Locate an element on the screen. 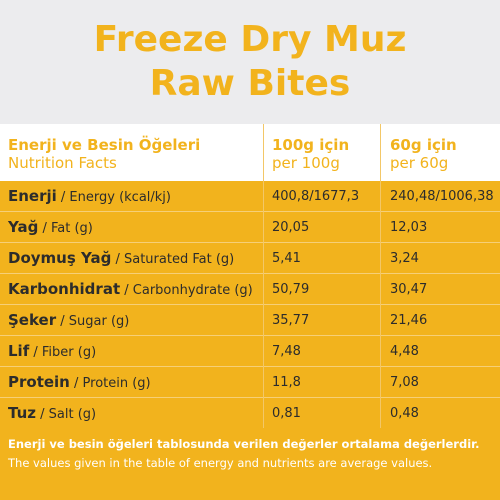 The image size is (500, 500). row-label: Tuz / Salt (g) is located at coordinates (52, 413).